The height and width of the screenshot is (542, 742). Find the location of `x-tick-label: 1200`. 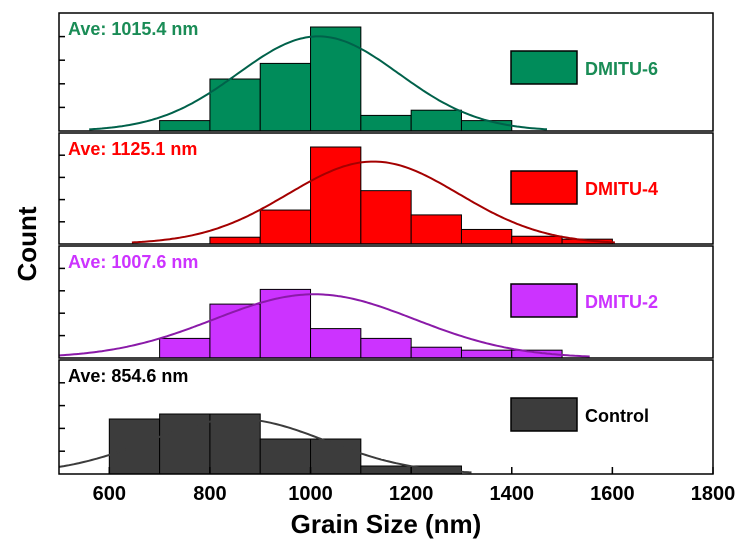

x-tick-label: 1200 is located at coordinates (411, 494).